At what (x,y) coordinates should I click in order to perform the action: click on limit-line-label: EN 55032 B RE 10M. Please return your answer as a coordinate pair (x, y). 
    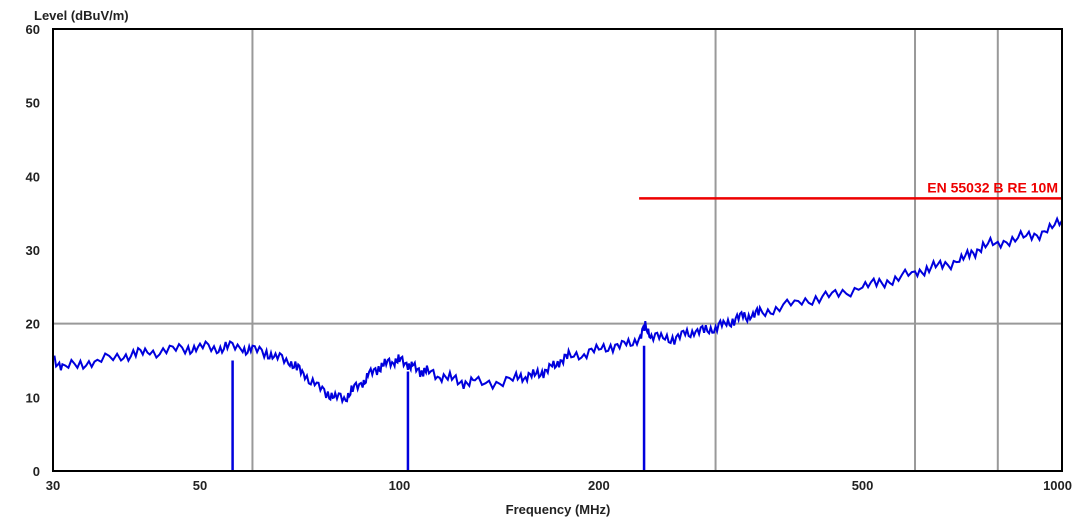
    Looking at the image, I should click on (992, 187).